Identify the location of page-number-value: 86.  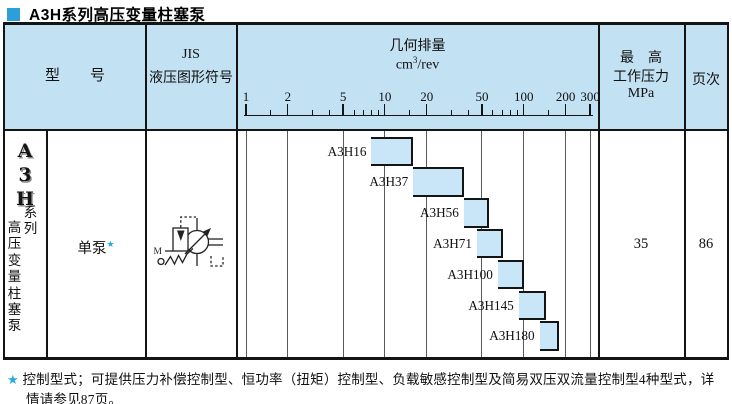
(706, 244).